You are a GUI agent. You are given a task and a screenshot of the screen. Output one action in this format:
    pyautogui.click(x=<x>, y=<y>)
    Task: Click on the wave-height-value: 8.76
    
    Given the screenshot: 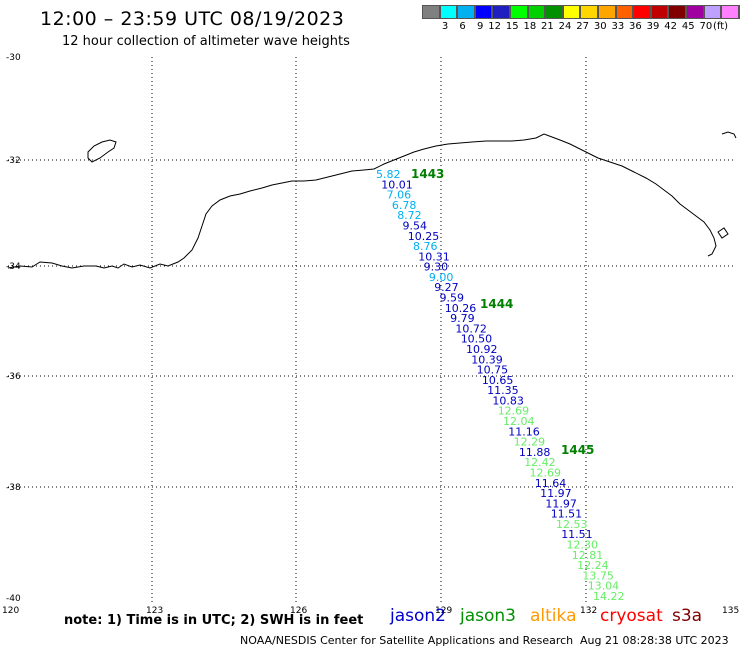 What is the action you would take?
    pyautogui.click(x=425, y=246)
    